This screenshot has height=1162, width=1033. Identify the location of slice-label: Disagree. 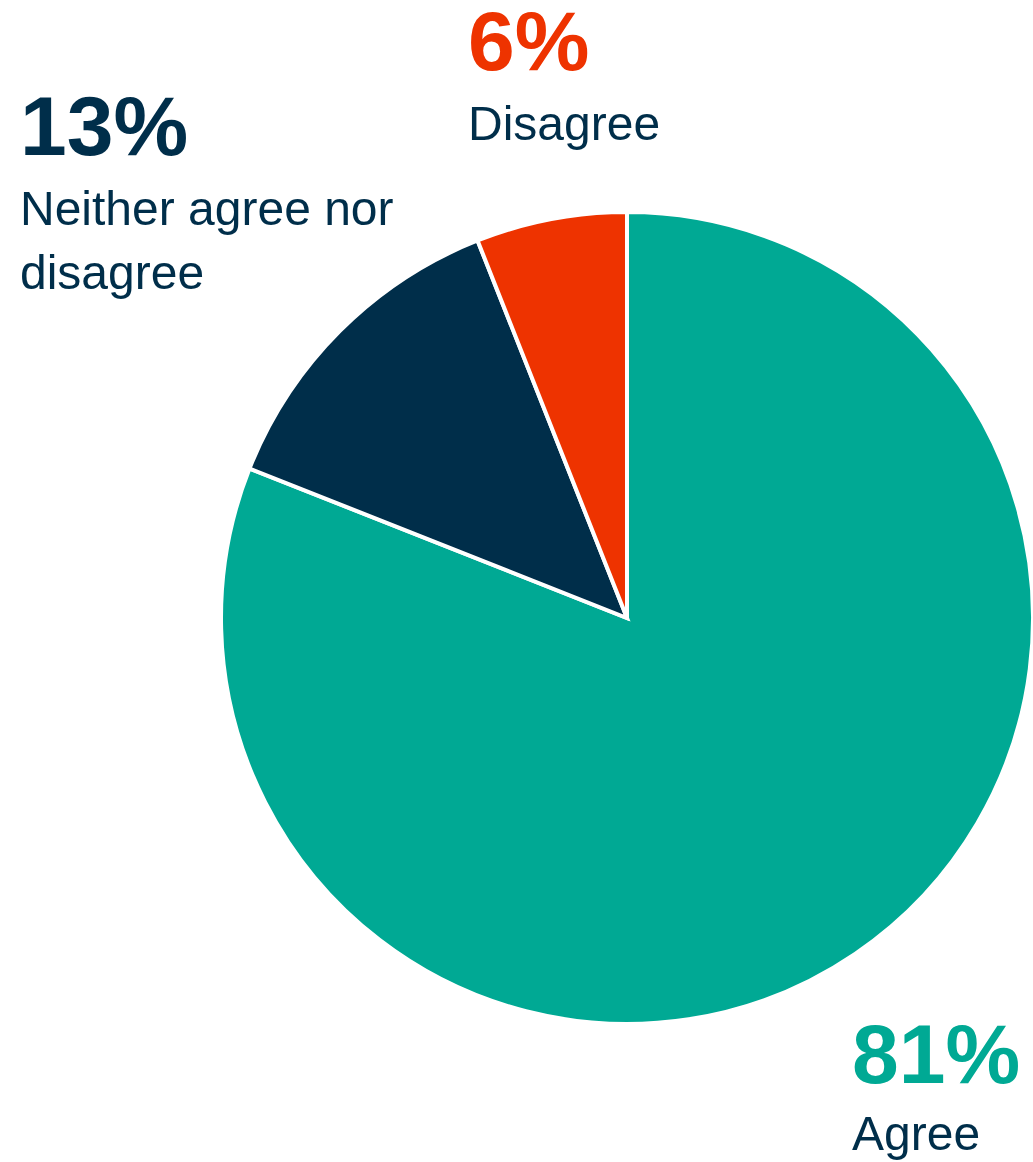
(564, 123).